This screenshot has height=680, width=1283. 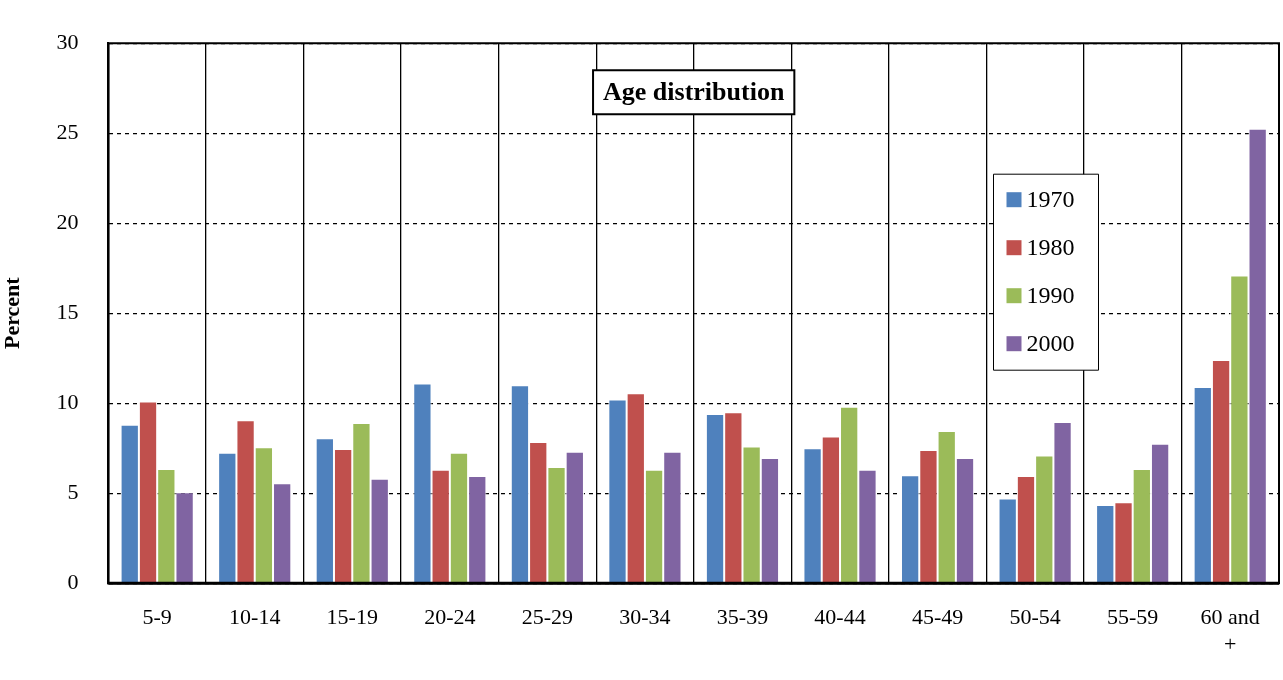 I want to click on x-tick-label: 55-59, so click(x=1133, y=617).